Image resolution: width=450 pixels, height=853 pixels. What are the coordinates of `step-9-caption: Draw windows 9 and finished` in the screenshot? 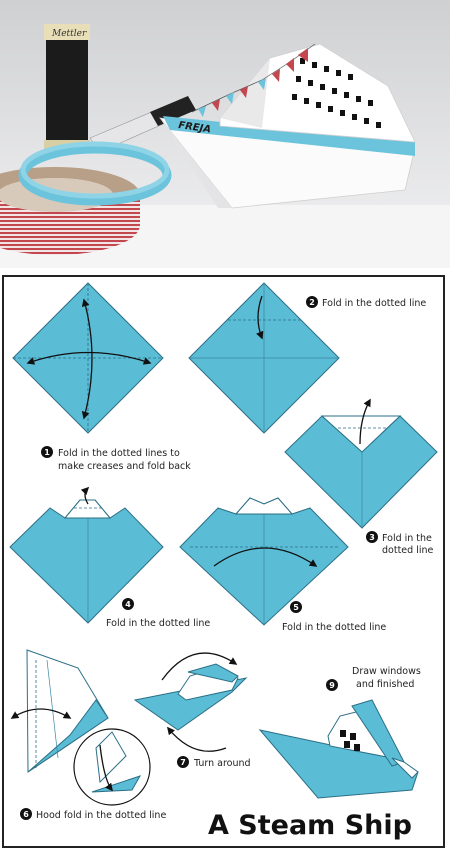 It's located at (373, 678).